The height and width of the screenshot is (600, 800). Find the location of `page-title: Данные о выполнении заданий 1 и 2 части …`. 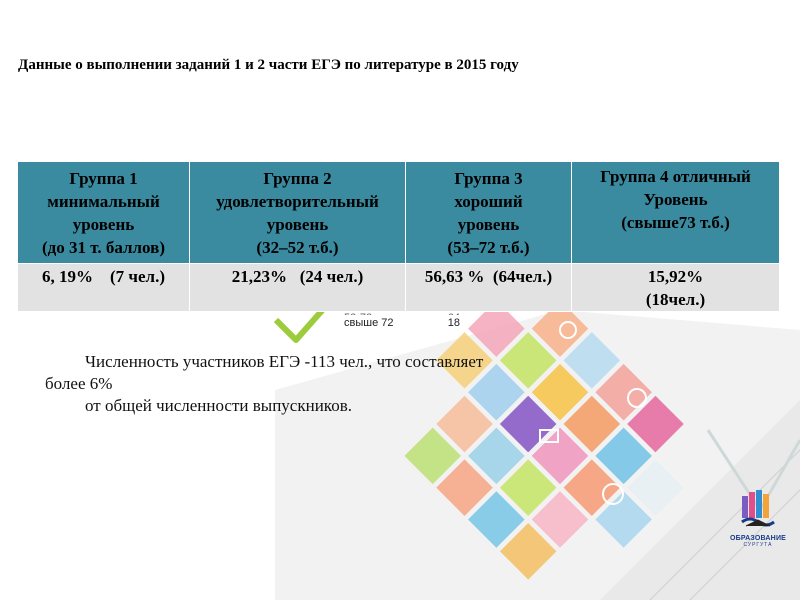

page-title: Данные о выполнении заданий 1 и 2 части … is located at coordinates (268, 65).